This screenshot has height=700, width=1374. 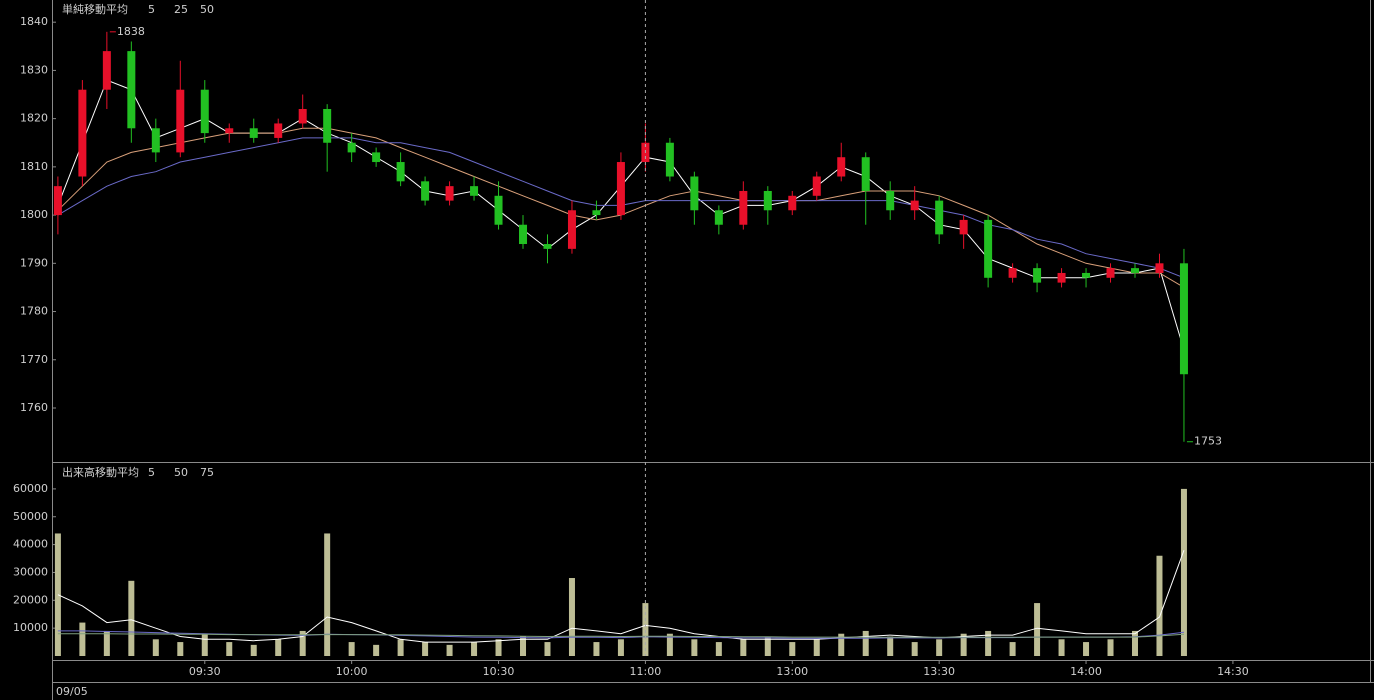 What do you see at coordinates (205, 671) in the screenshot?
I see `x-tick-label: 09:30` at bounding box center [205, 671].